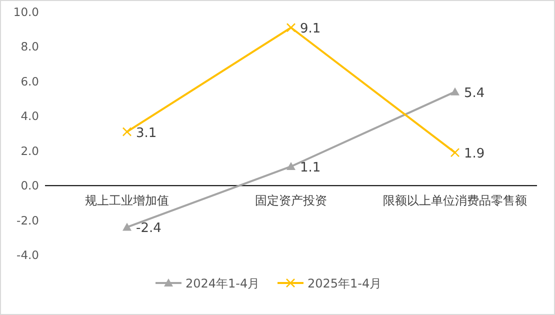 The image size is (555, 315). I want to click on y-tick-label: 8.0, so click(29, 47).